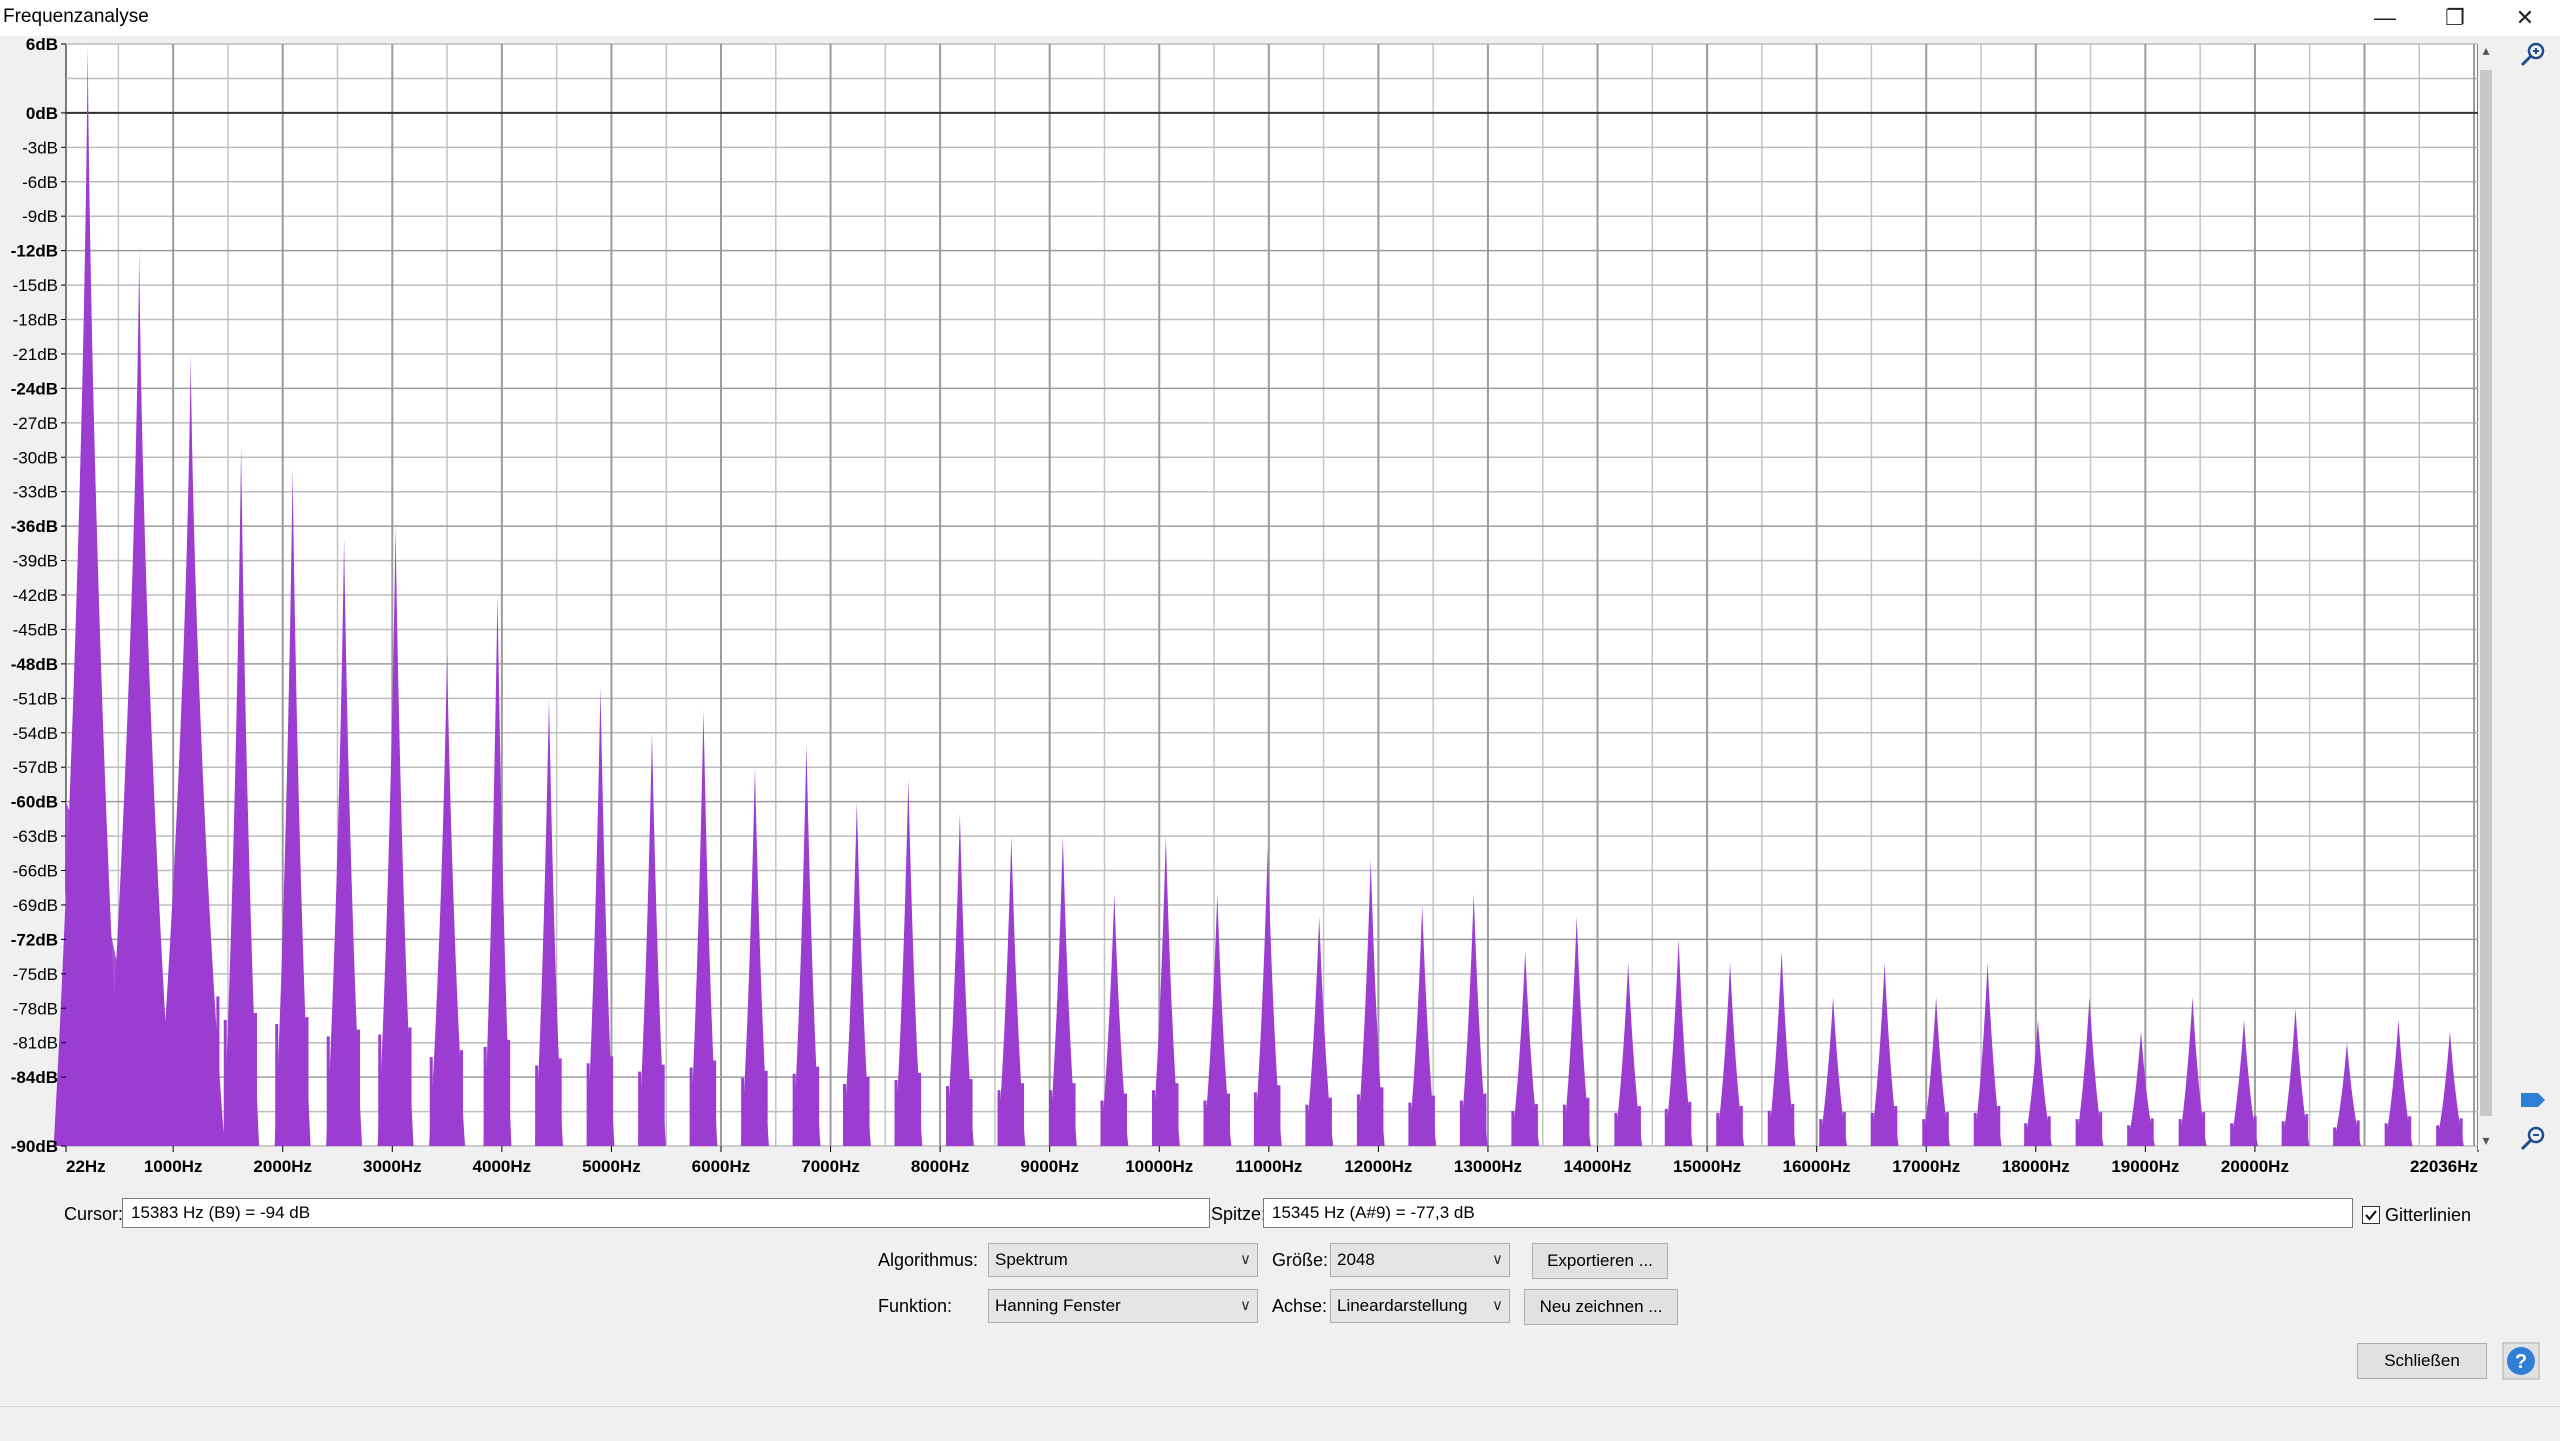 The height and width of the screenshot is (1441, 2560). What do you see at coordinates (34, 664) in the screenshot?
I see `y-tick-label: -48dB` at bounding box center [34, 664].